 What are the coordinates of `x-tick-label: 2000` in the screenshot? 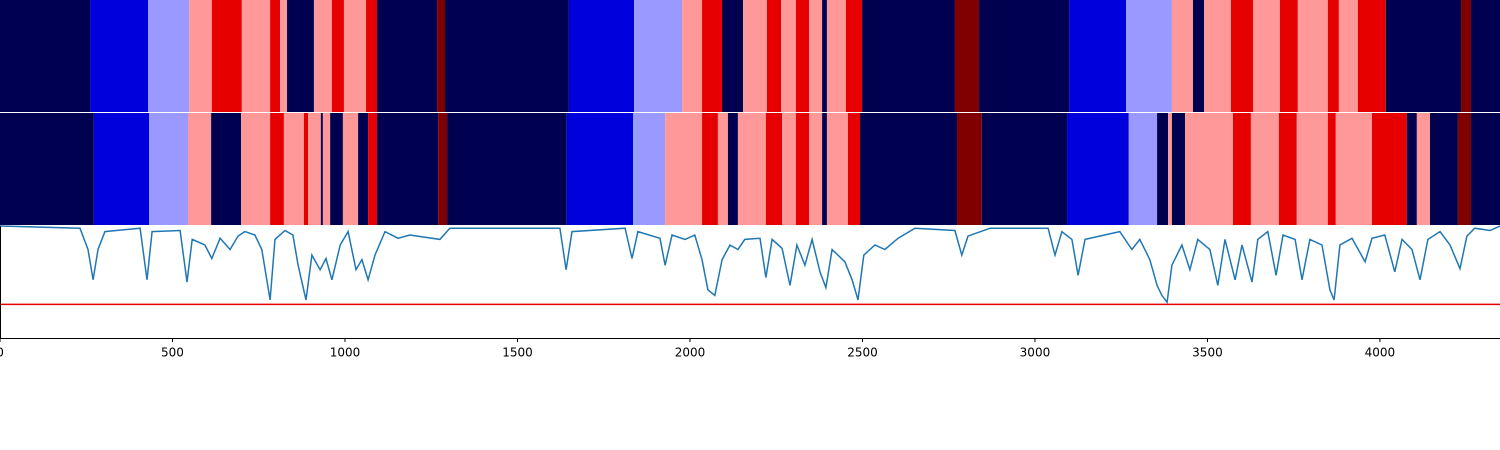 It's located at (690, 353).